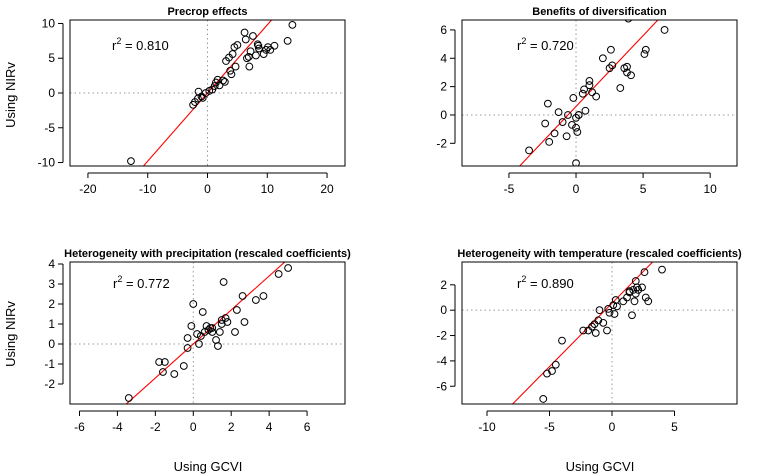  I want to click on y-tick-label: -5, so click(49, 128).